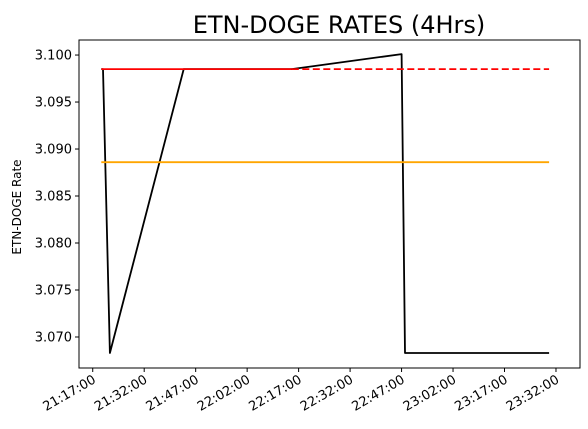  What do you see at coordinates (327, 393) in the screenshot?
I see `x-tick-label: 22:32:00` at bounding box center [327, 393].